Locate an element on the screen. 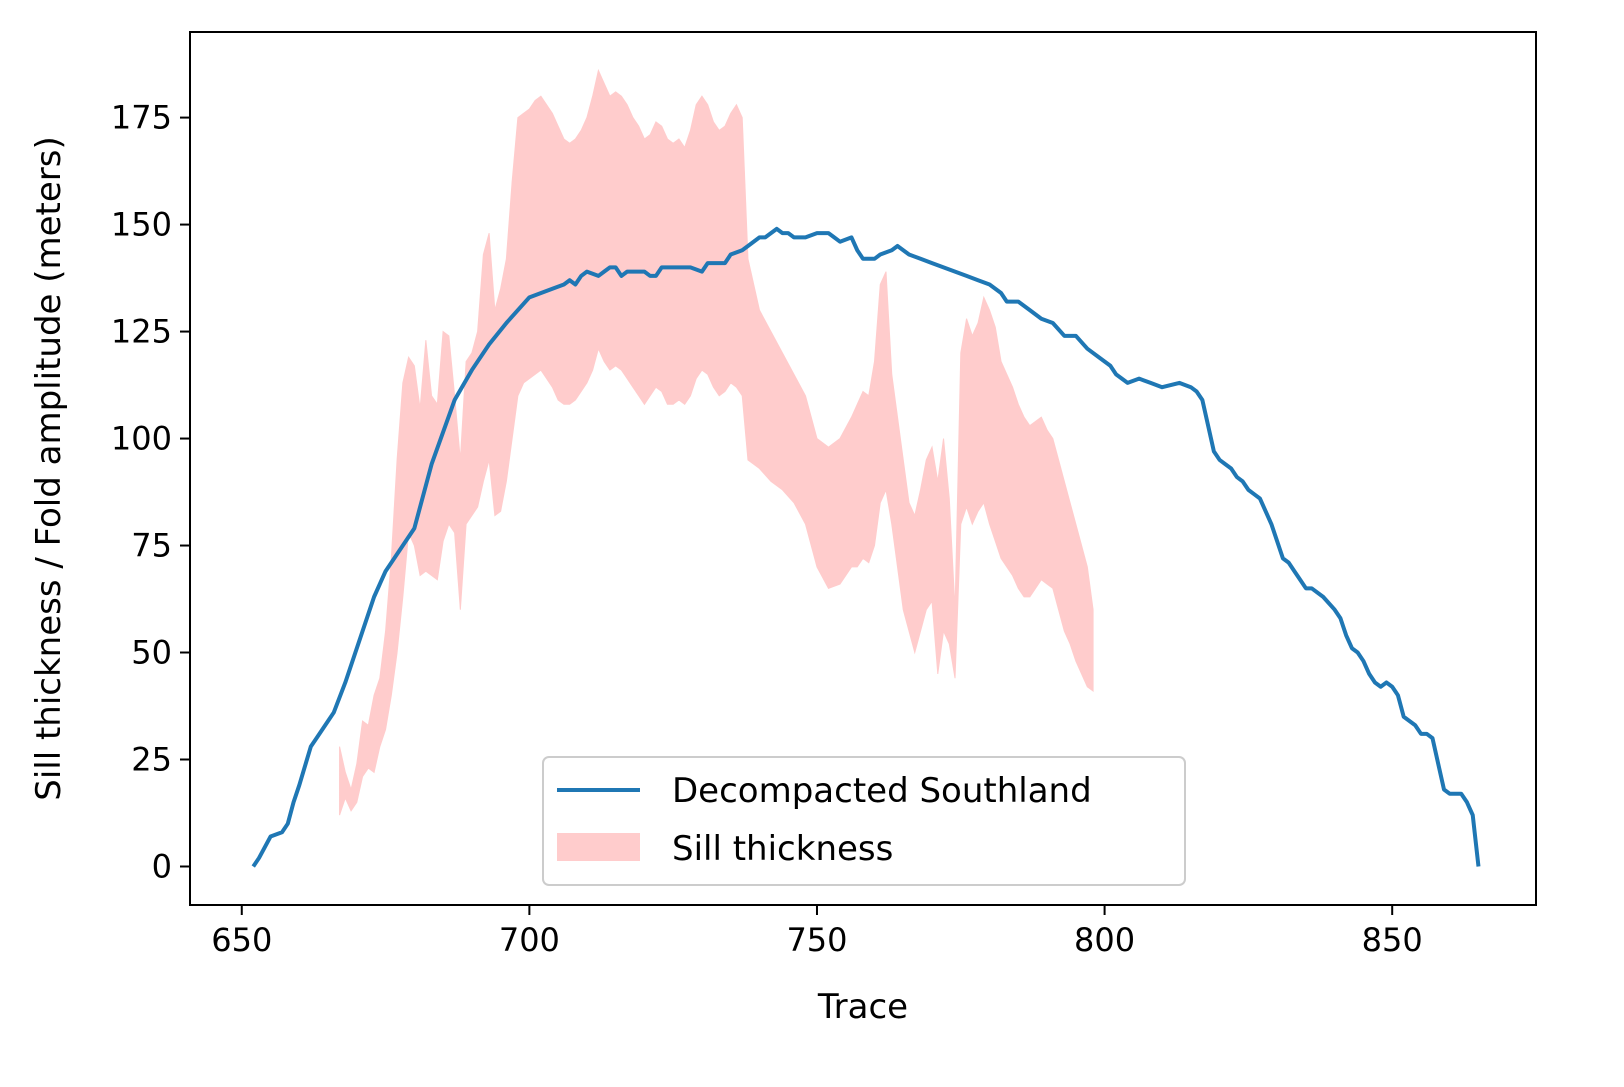 This screenshot has height=1087, width=1624. y-axis-title: Sill thickness / Fold amplitude (meters) is located at coordinates (49, 468).